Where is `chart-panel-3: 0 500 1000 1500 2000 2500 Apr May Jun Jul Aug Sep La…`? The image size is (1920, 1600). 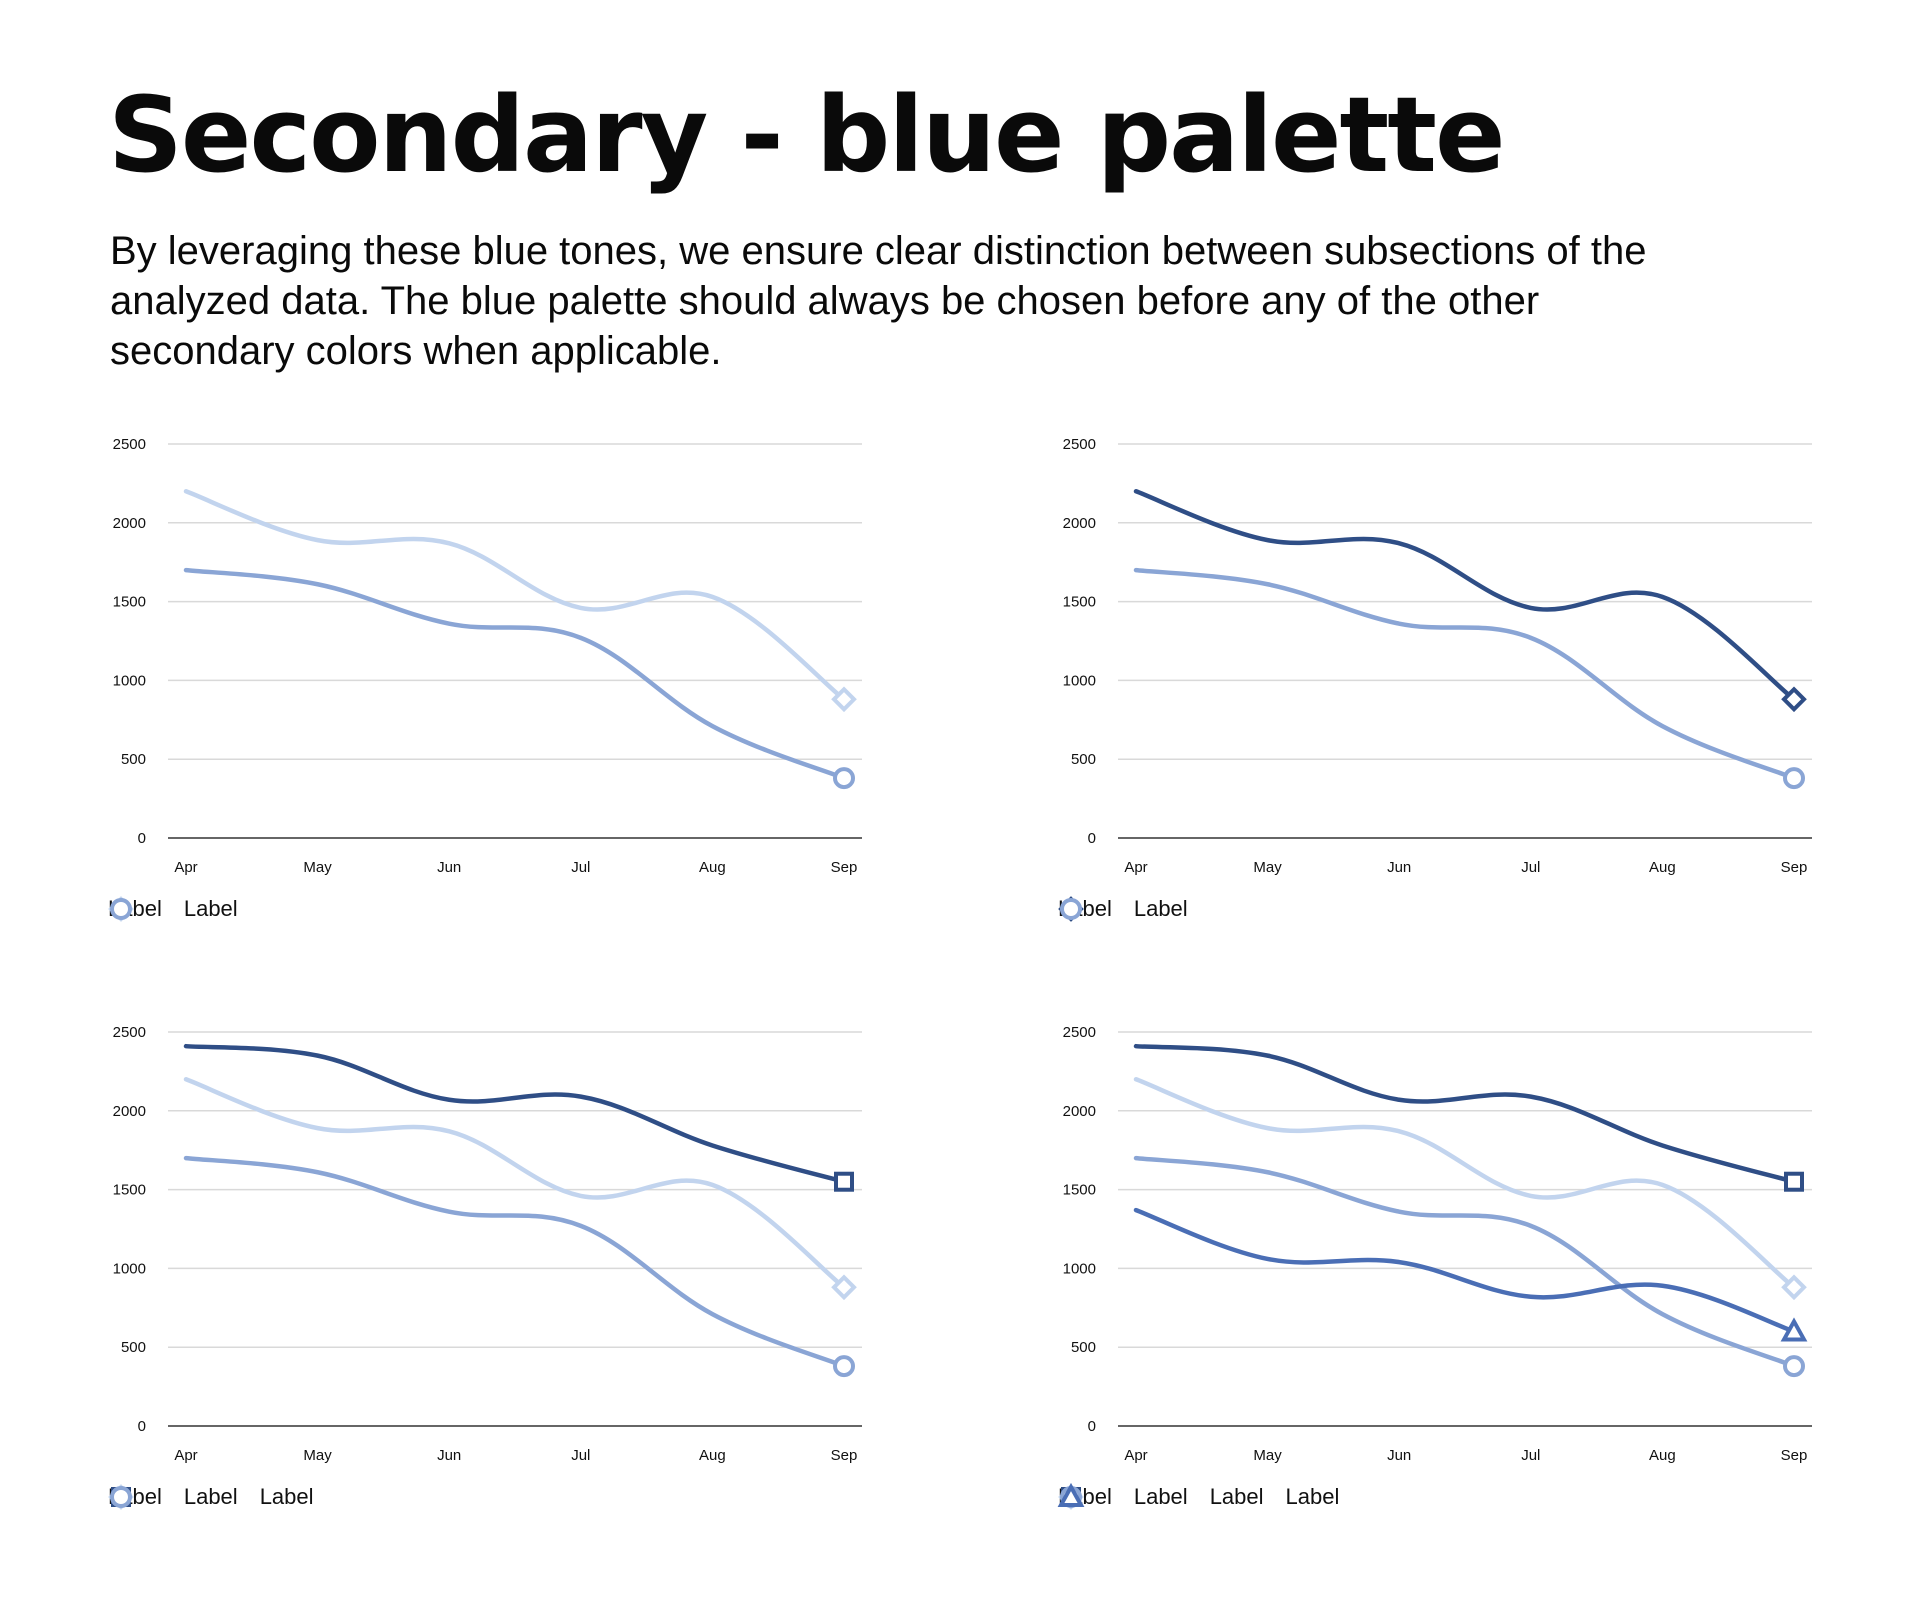
chart-panel-3: 0 500 1000 1500 2000 2500 Apr May Jun Jul Aug Sep La… is located at coordinates (474, 1278).